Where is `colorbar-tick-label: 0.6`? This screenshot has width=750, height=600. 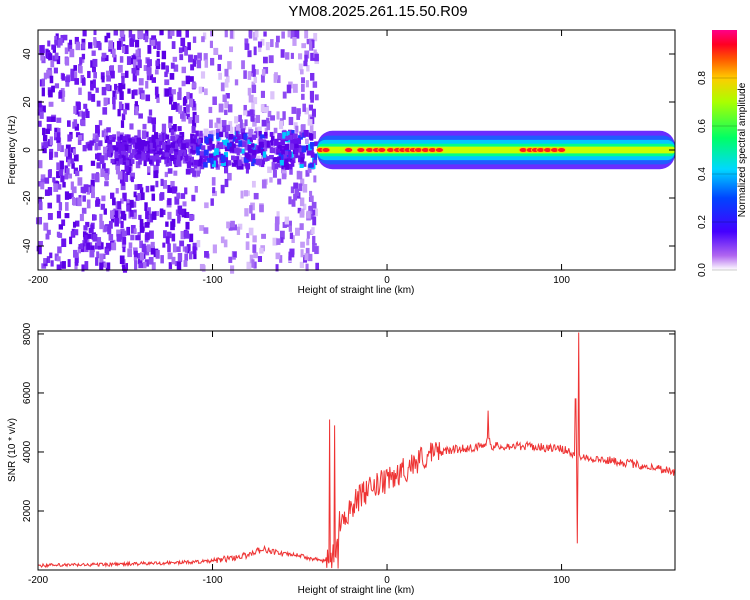 colorbar-tick-label: 0.6 is located at coordinates (702, 126).